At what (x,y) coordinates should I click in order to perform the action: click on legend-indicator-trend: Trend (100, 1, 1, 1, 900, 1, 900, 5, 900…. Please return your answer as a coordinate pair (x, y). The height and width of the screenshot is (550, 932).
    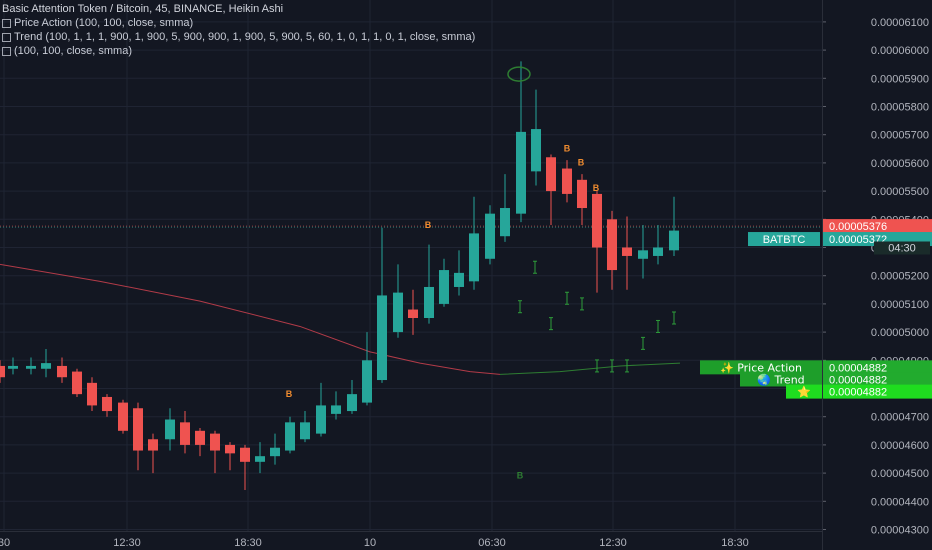
    Looking at the image, I should click on (245, 37).